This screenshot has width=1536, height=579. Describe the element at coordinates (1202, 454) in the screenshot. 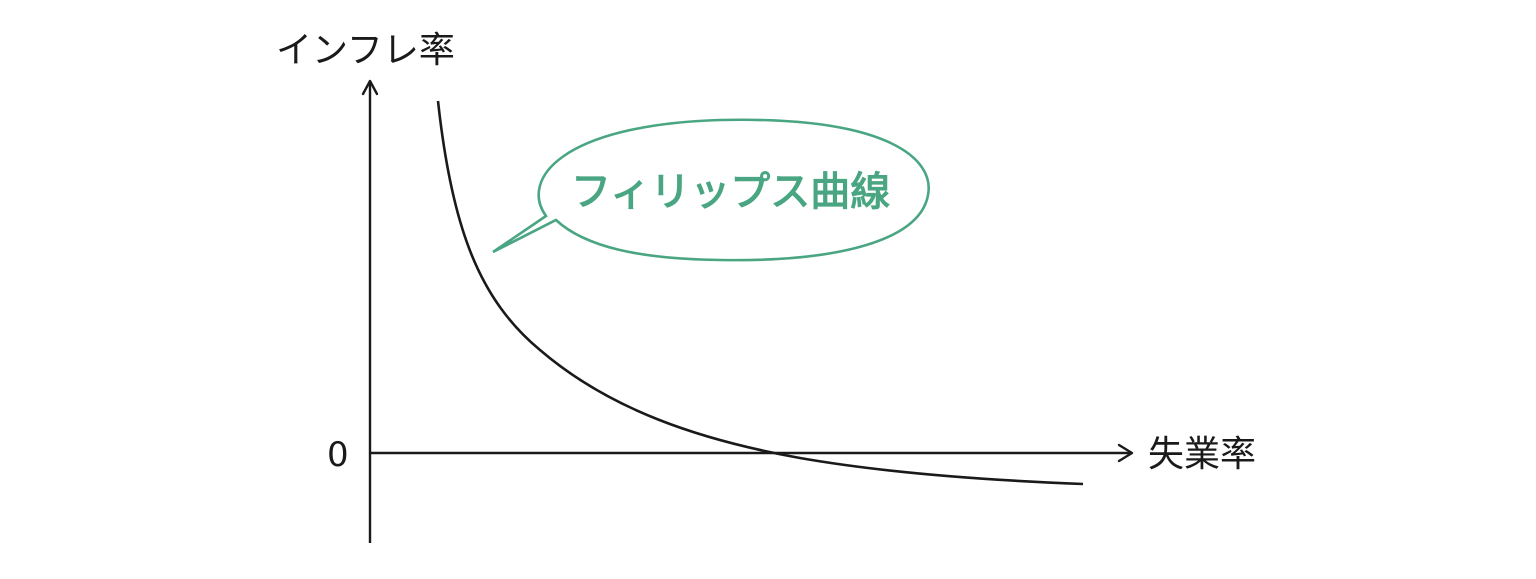

I see `x-axis-label: 失業率` at that location.